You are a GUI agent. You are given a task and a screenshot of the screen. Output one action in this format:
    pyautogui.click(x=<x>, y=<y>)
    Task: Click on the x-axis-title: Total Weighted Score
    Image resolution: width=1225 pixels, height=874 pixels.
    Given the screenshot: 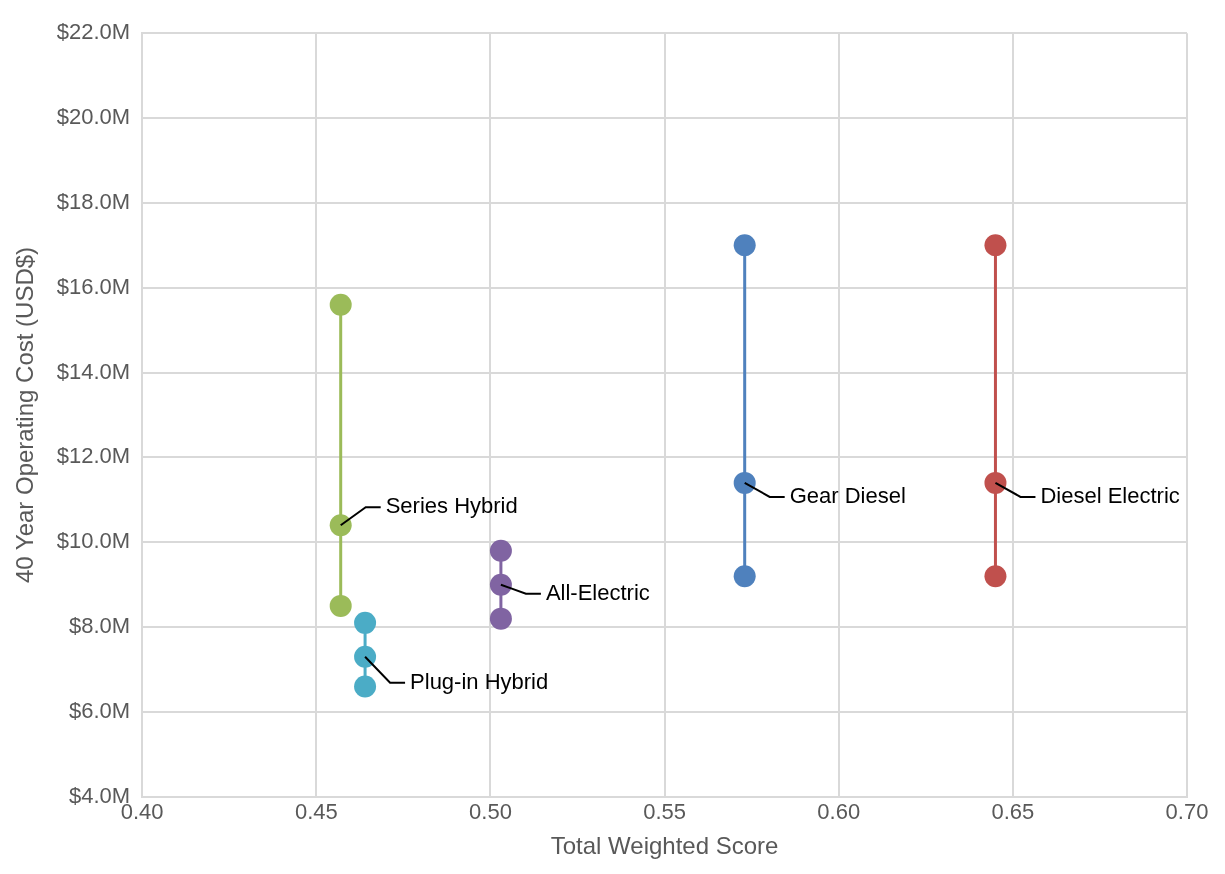 What is the action you would take?
    pyautogui.click(x=664, y=846)
    